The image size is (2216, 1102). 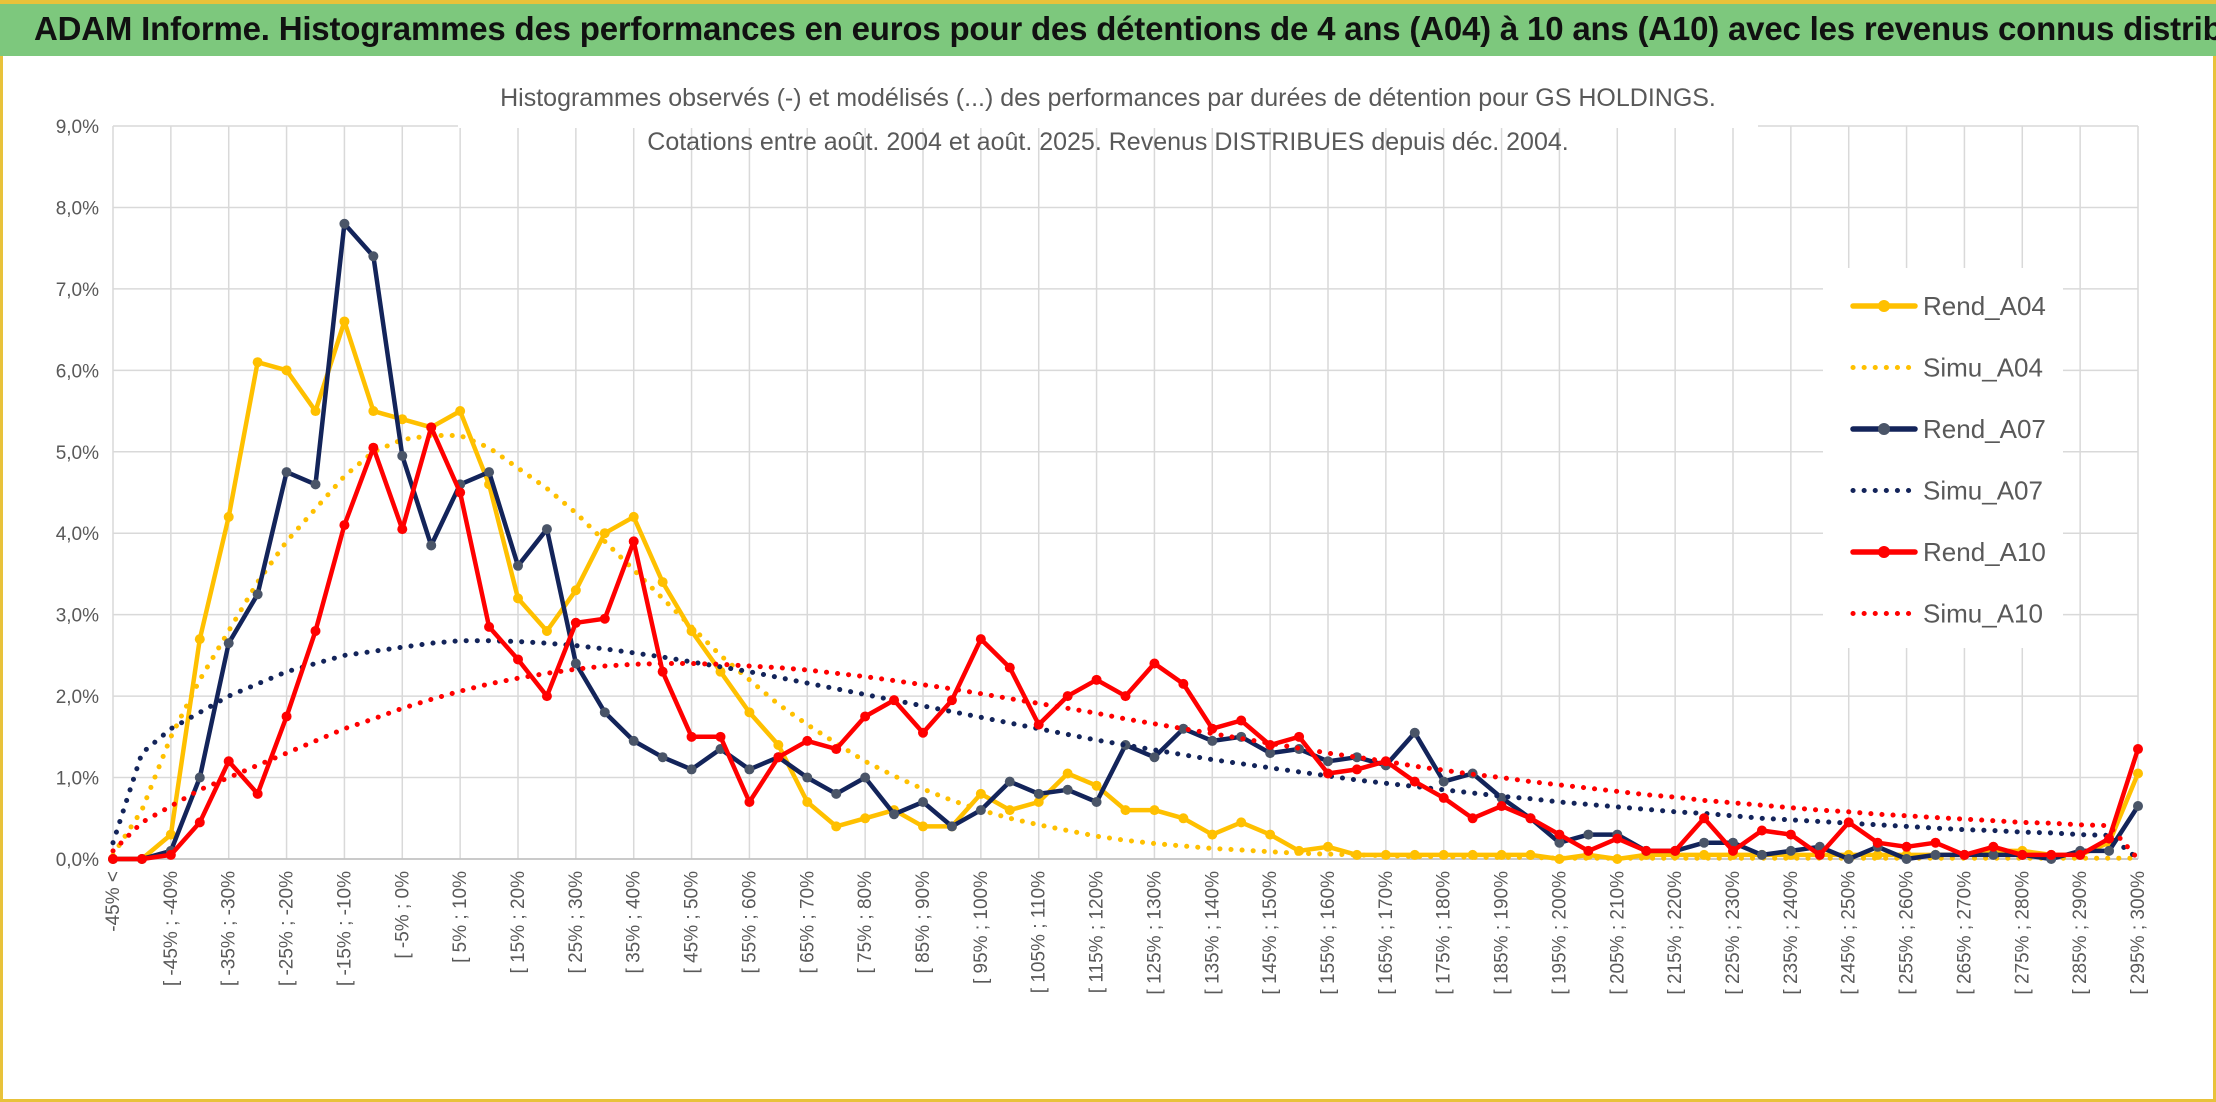 What do you see at coordinates (171, 928) in the screenshot?
I see `x-tick-label: [ -45% ; -40%` at bounding box center [171, 928].